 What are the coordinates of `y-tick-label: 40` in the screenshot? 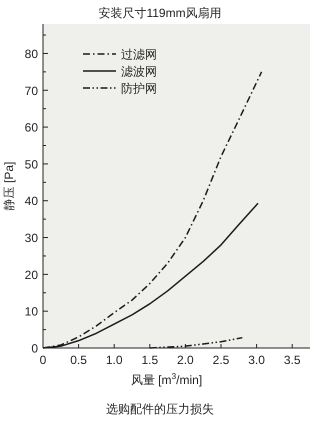 It's located at (31, 201).